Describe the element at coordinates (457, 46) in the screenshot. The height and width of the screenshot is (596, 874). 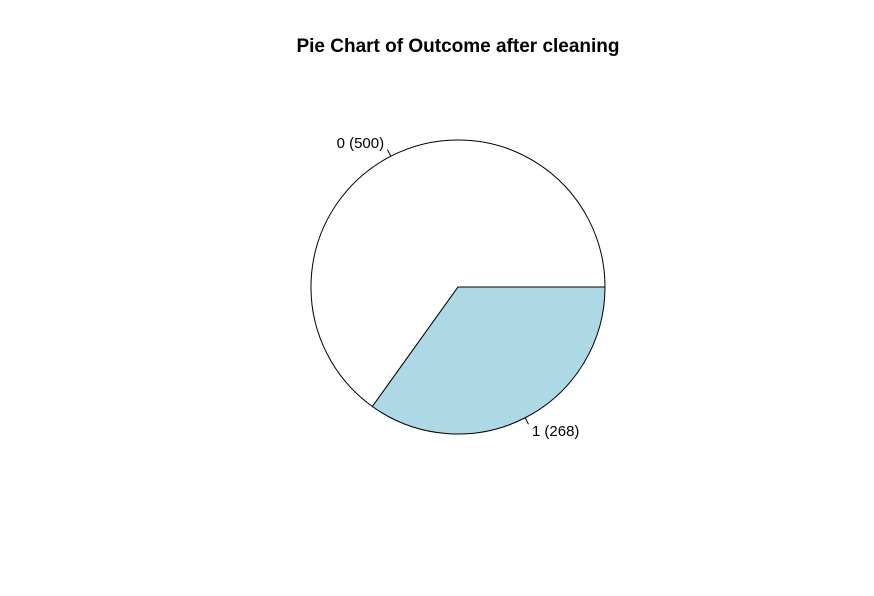
I see `chart-title: Pie Chart of Outcome after cleaning` at that location.